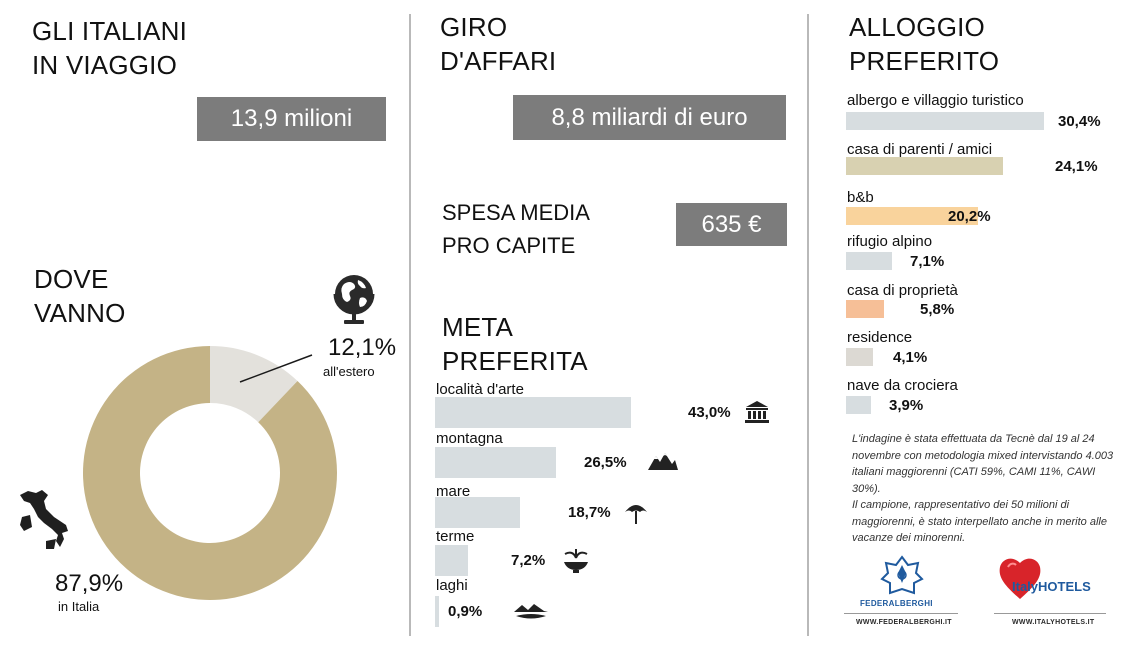 Image resolution: width=1133 pixels, height=661 pixels. Describe the element at coordinates (453, 491) in the screenshot. I see `meta-category-label: mare` at that location.